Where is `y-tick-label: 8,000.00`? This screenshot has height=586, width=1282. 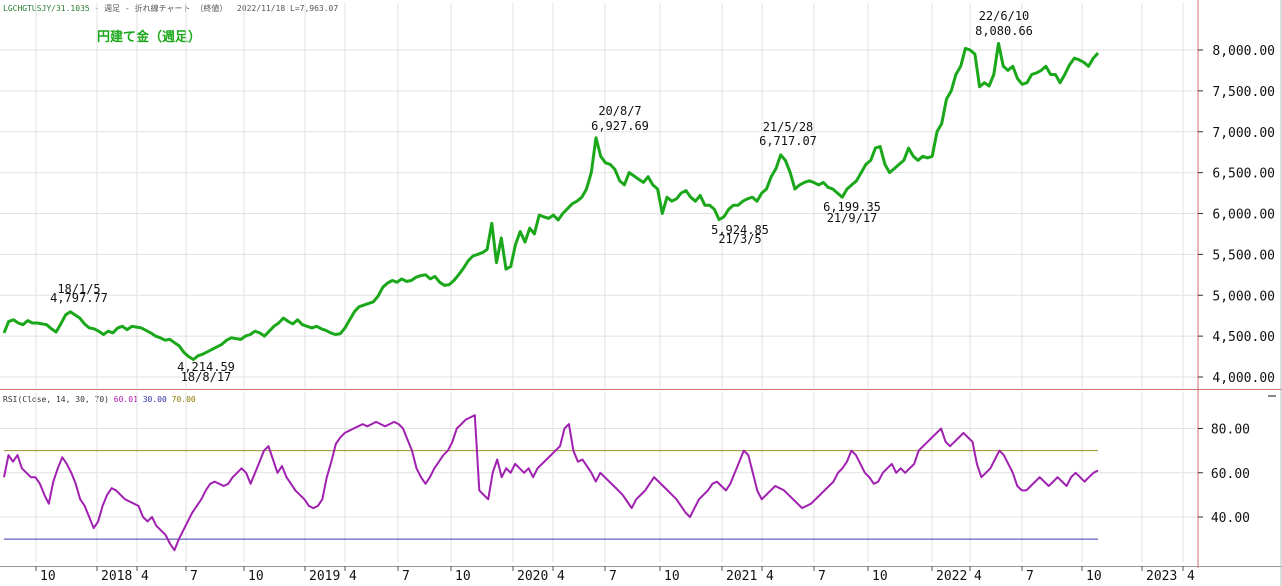 y-tick-label: 8,000.00 is located at coordinates (1243, 51).